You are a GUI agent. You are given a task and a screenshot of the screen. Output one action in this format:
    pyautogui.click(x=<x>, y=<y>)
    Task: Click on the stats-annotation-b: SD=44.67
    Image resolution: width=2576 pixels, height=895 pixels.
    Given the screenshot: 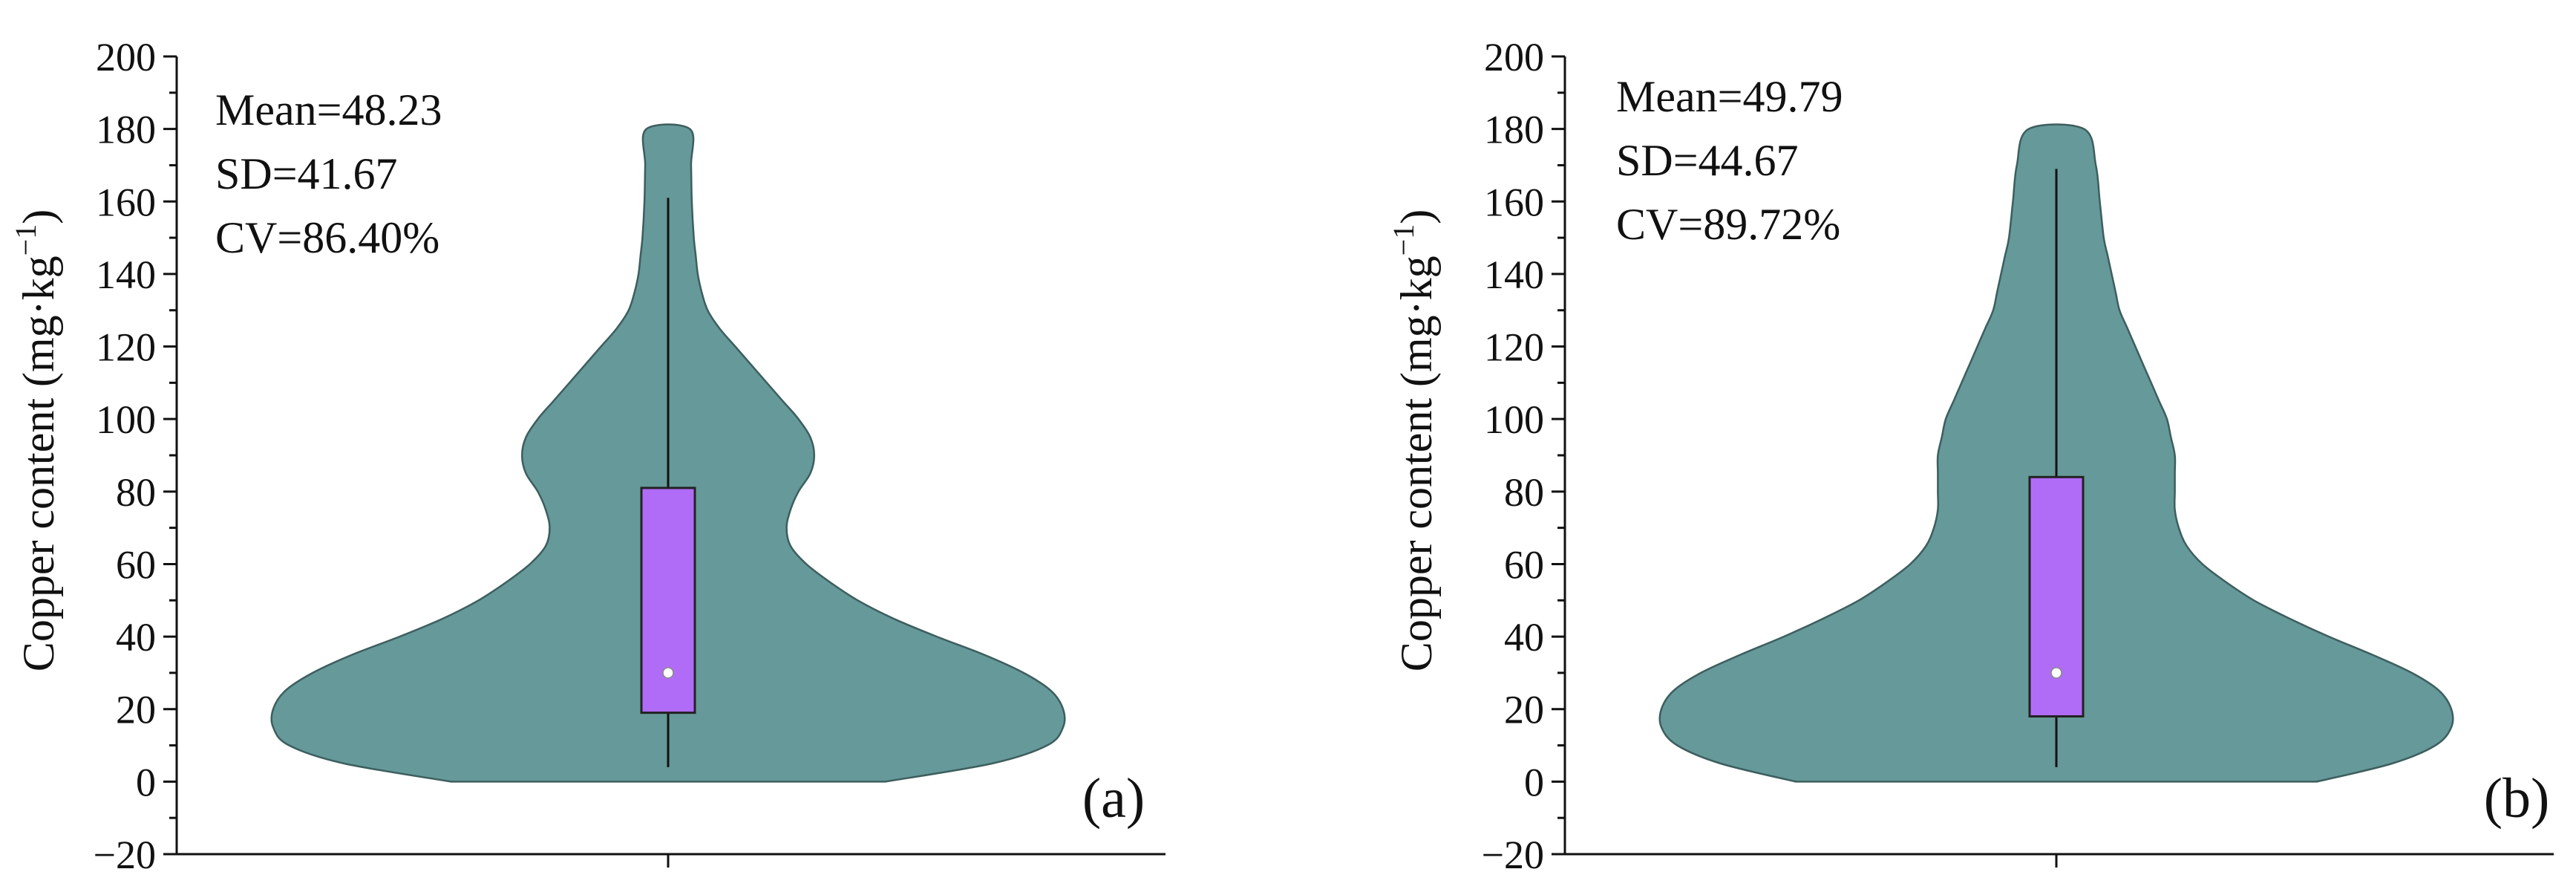 What is the action you would take?
    pyautogui.click(x=1707, y=160)
    